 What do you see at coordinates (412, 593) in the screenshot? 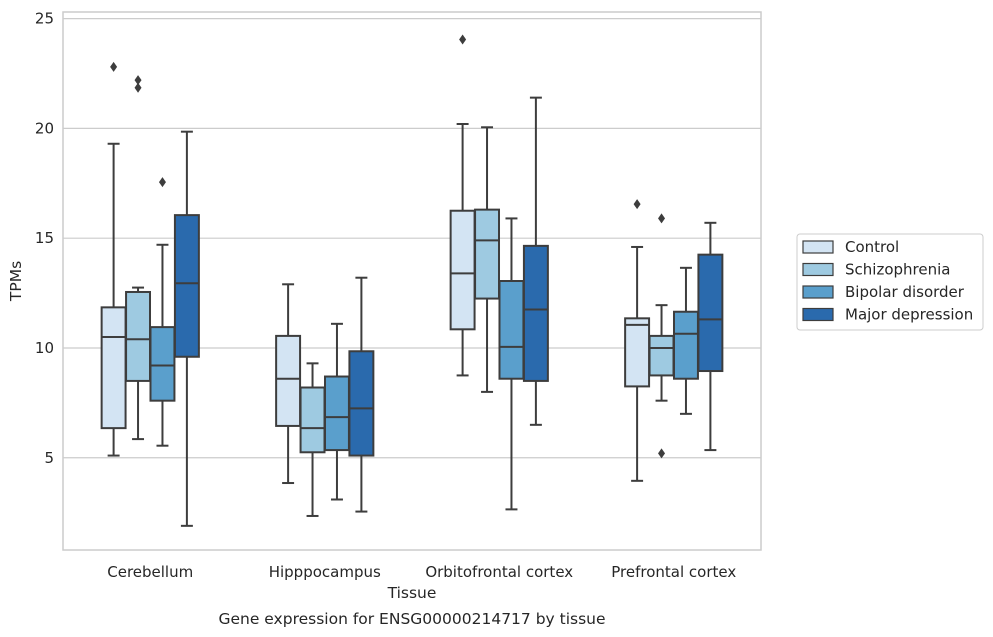
I see `x-axis-label: Tissue` at bounding box center [412, 593].